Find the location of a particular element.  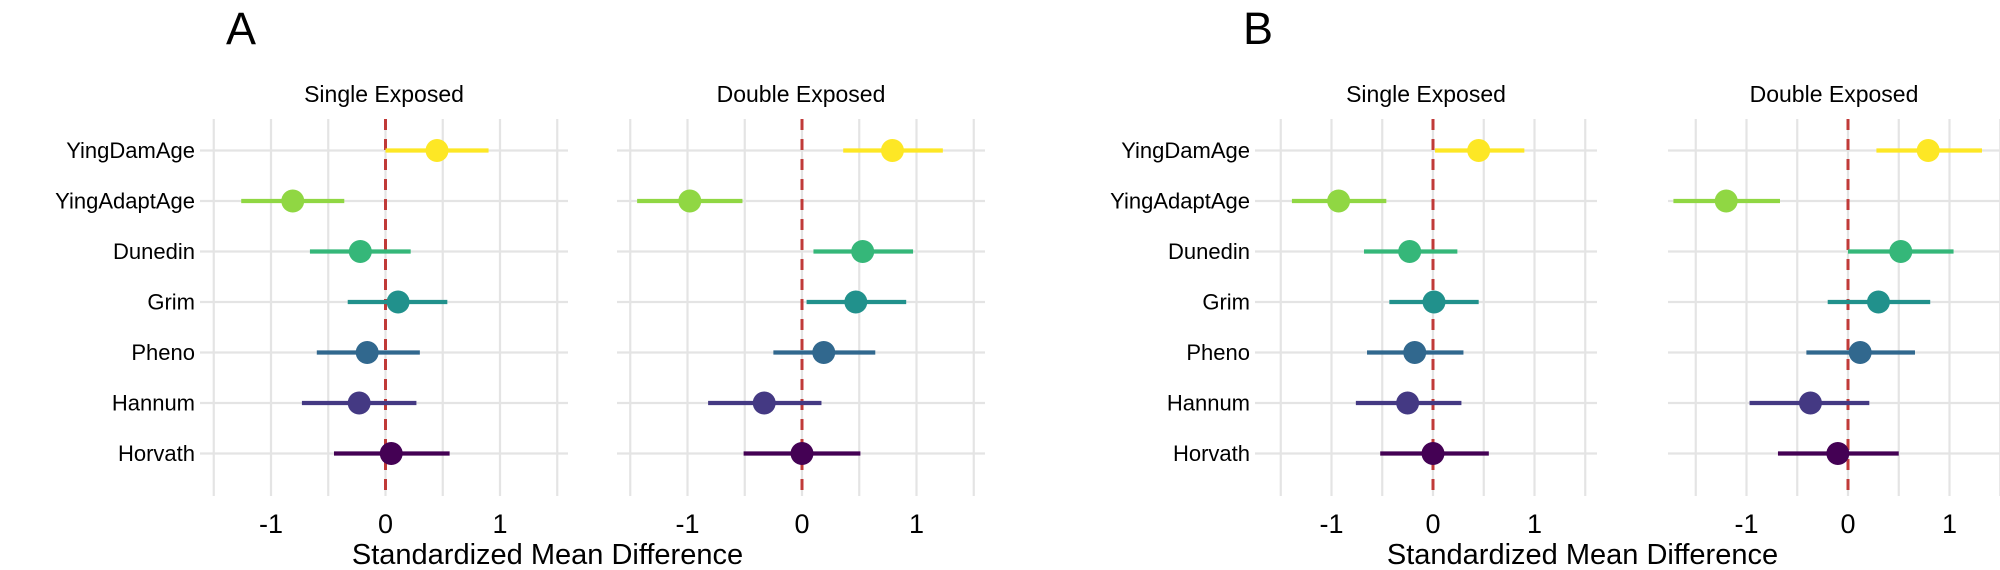

panel-letter-a: A is located at coordinates (241, 28).